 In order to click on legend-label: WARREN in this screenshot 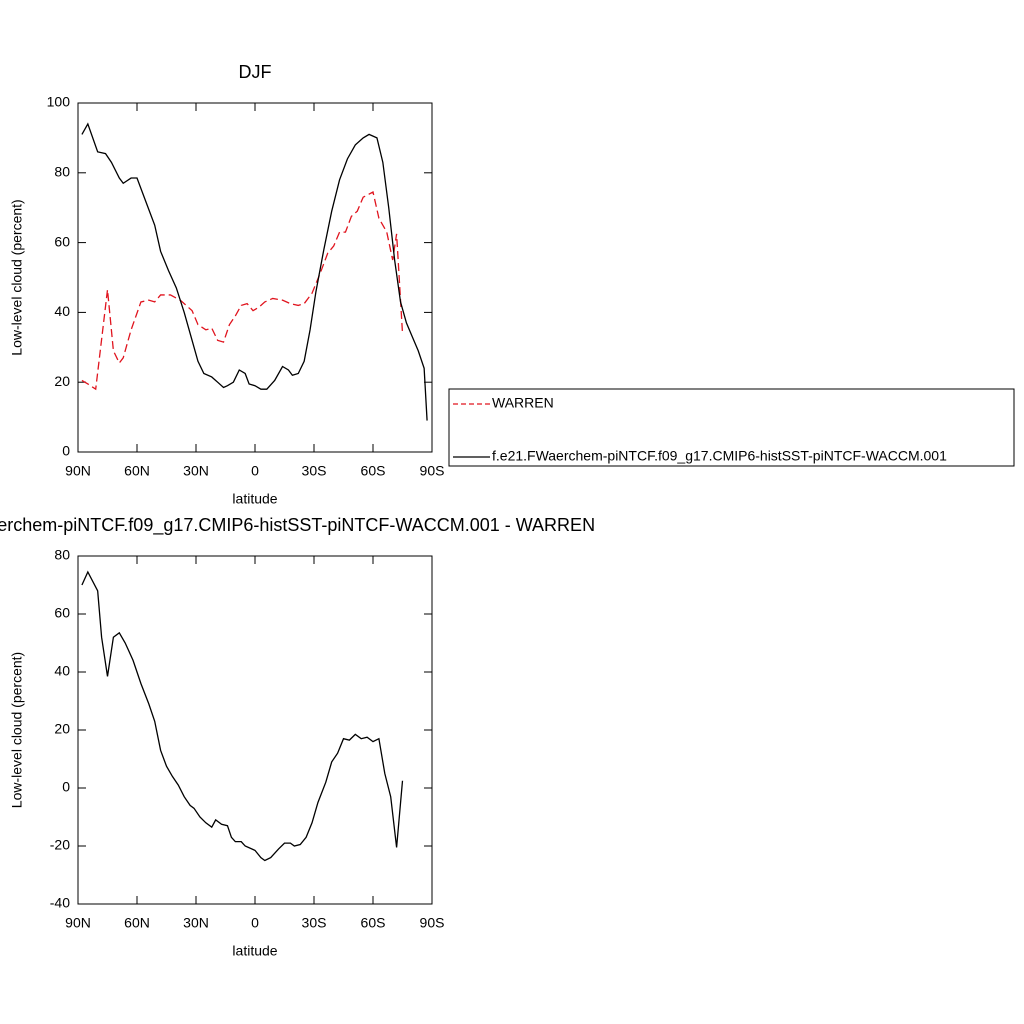, I will do `click(523, 403)`.